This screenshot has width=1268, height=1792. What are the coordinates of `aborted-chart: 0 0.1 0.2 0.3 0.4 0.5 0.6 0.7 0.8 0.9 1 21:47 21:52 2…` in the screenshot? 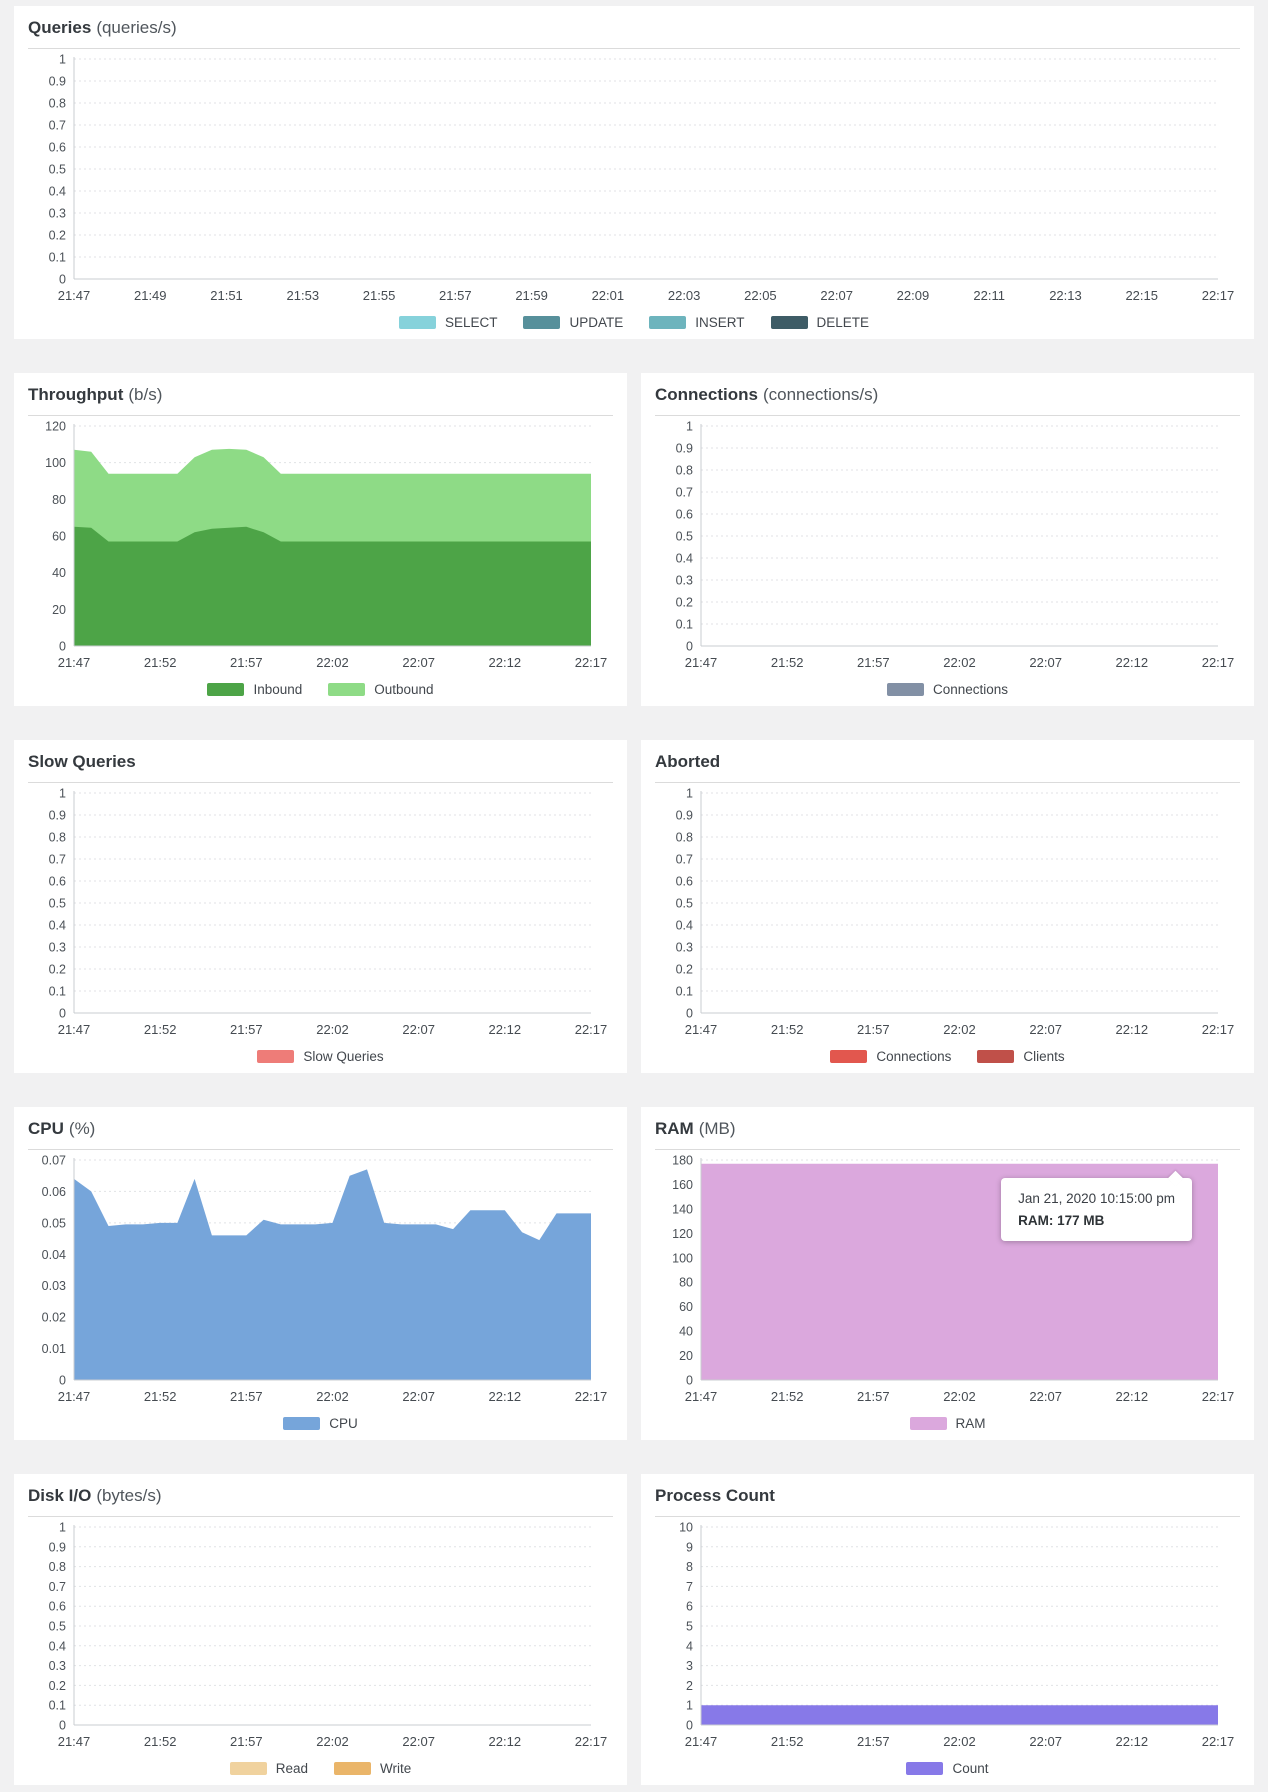 It's located at (947, 914).